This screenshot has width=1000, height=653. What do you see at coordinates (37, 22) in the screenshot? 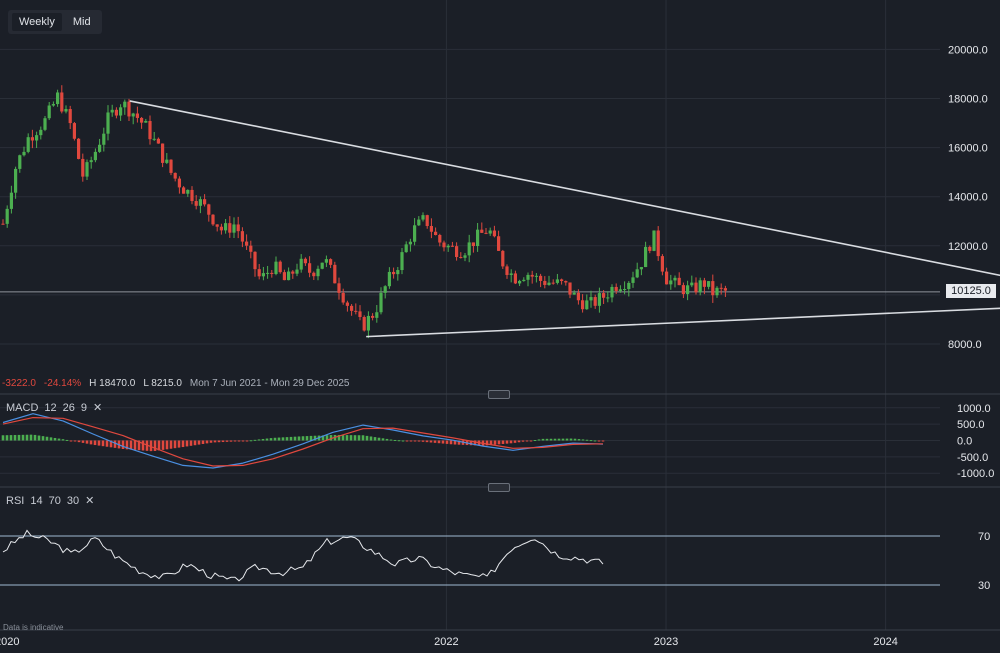
I see `interval-weekly-button: Weekly` at bounding box center [37, 22].